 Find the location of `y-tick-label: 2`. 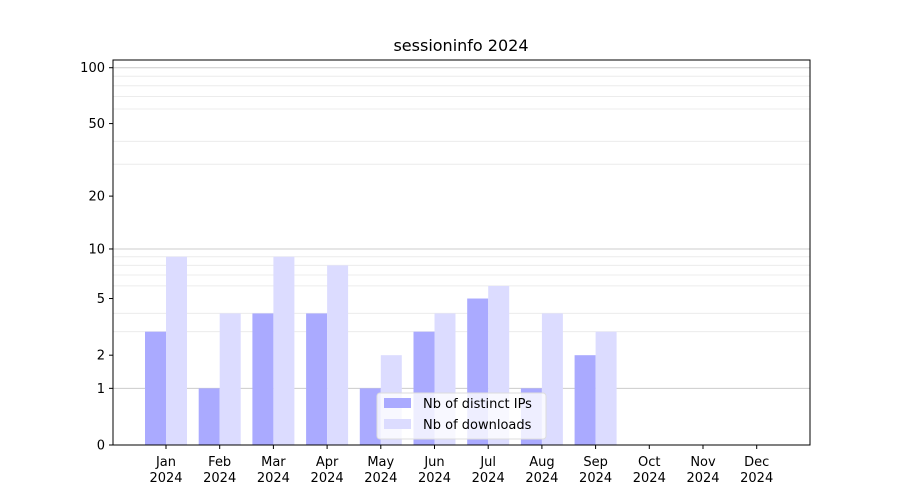

y-tick-label: 2 is located at coordinates (101, 356).